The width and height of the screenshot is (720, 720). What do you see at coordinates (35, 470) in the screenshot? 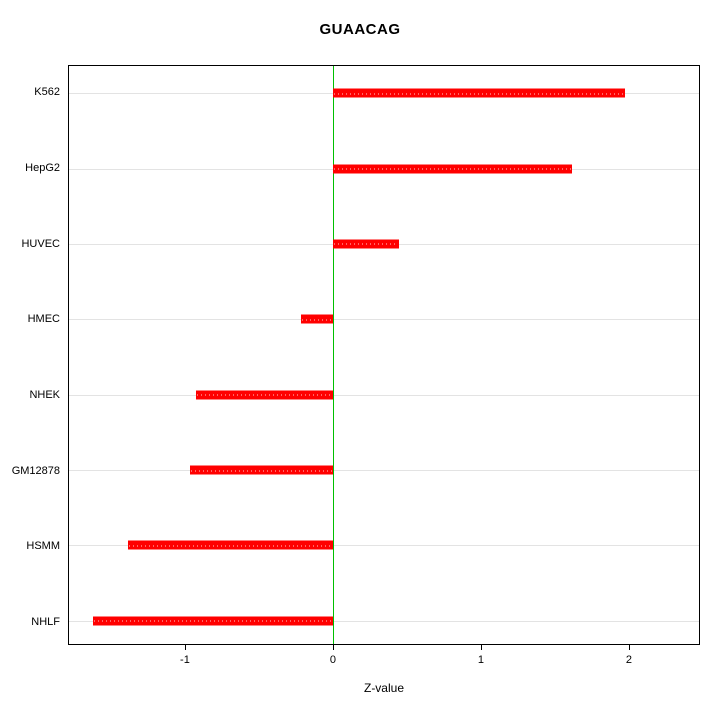
I see `y-category-label: GM12878` at bounding box center [35, 470].